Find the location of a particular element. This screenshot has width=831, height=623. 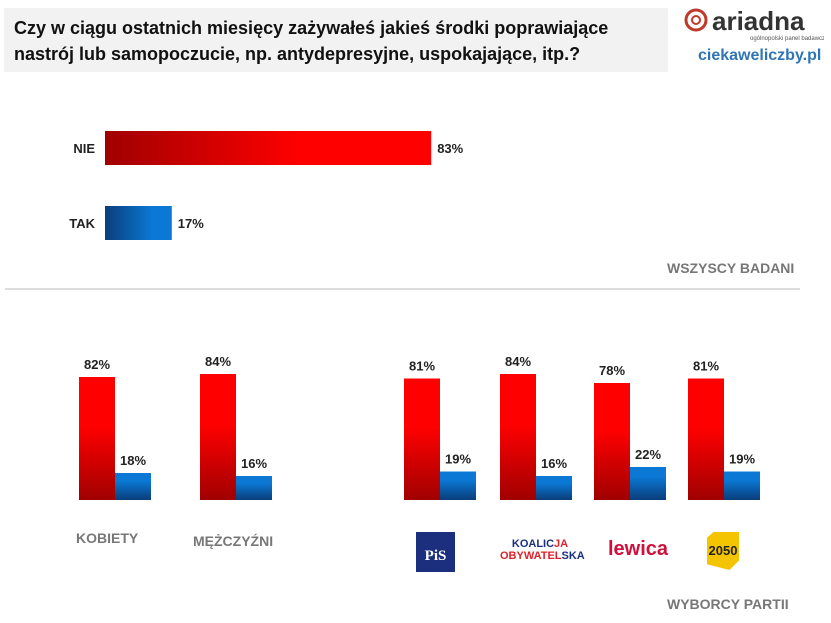

value-label: 18% is located at coordinates (133, 460).